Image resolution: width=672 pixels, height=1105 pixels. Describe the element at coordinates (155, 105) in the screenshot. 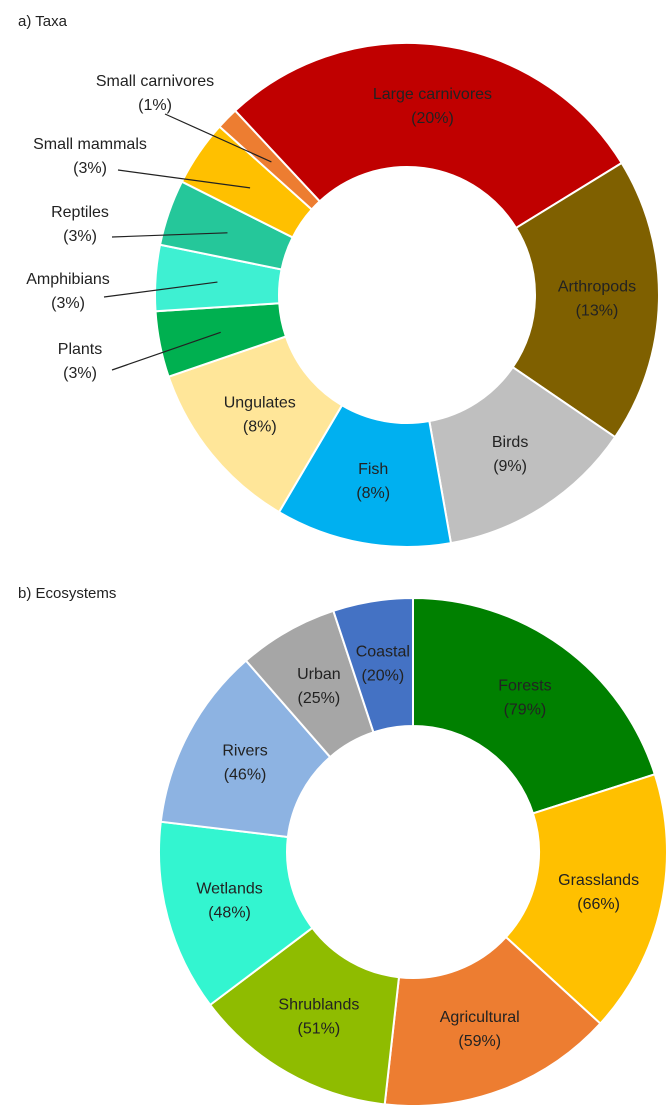

I see `slice-value-label: (1%)` at that location.